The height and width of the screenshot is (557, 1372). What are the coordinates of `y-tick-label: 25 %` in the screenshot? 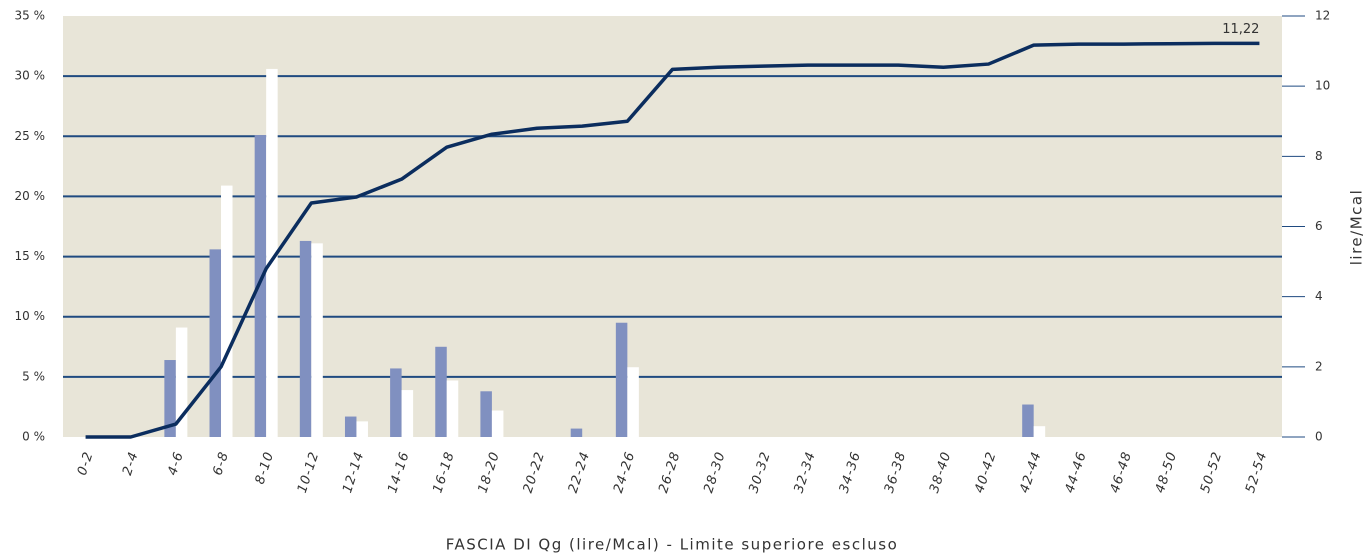 It's located at (30, 136).